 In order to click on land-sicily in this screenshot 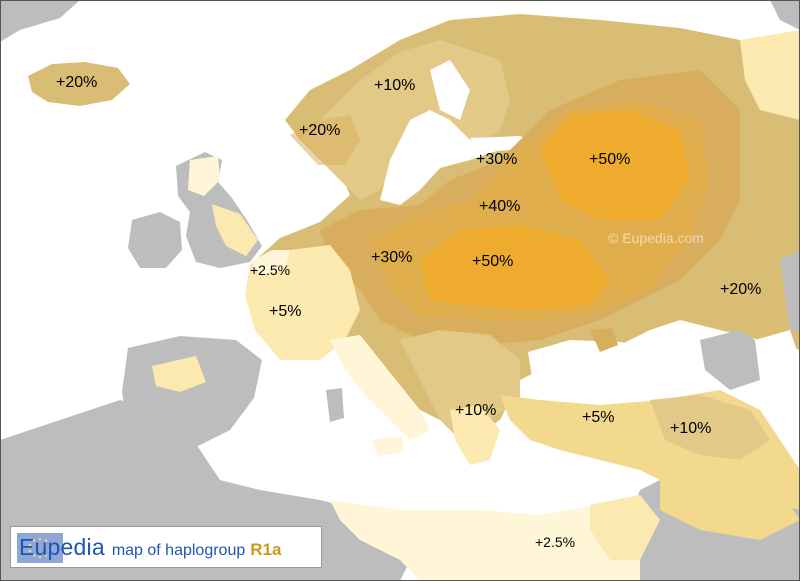, I will do `click(388, 446)`.